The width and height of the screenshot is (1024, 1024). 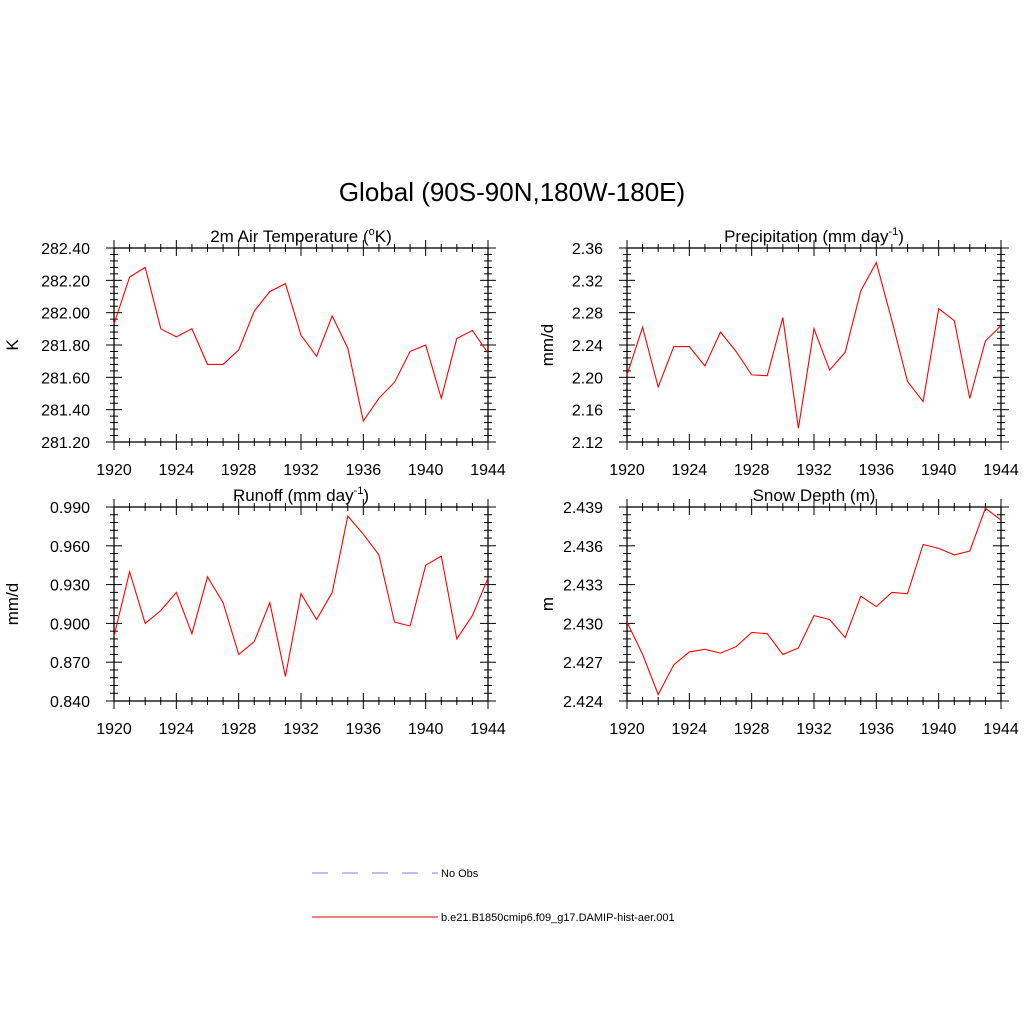 I want to click on panel-title: Precipitation (mm day-1), so click(x=814, y=236).